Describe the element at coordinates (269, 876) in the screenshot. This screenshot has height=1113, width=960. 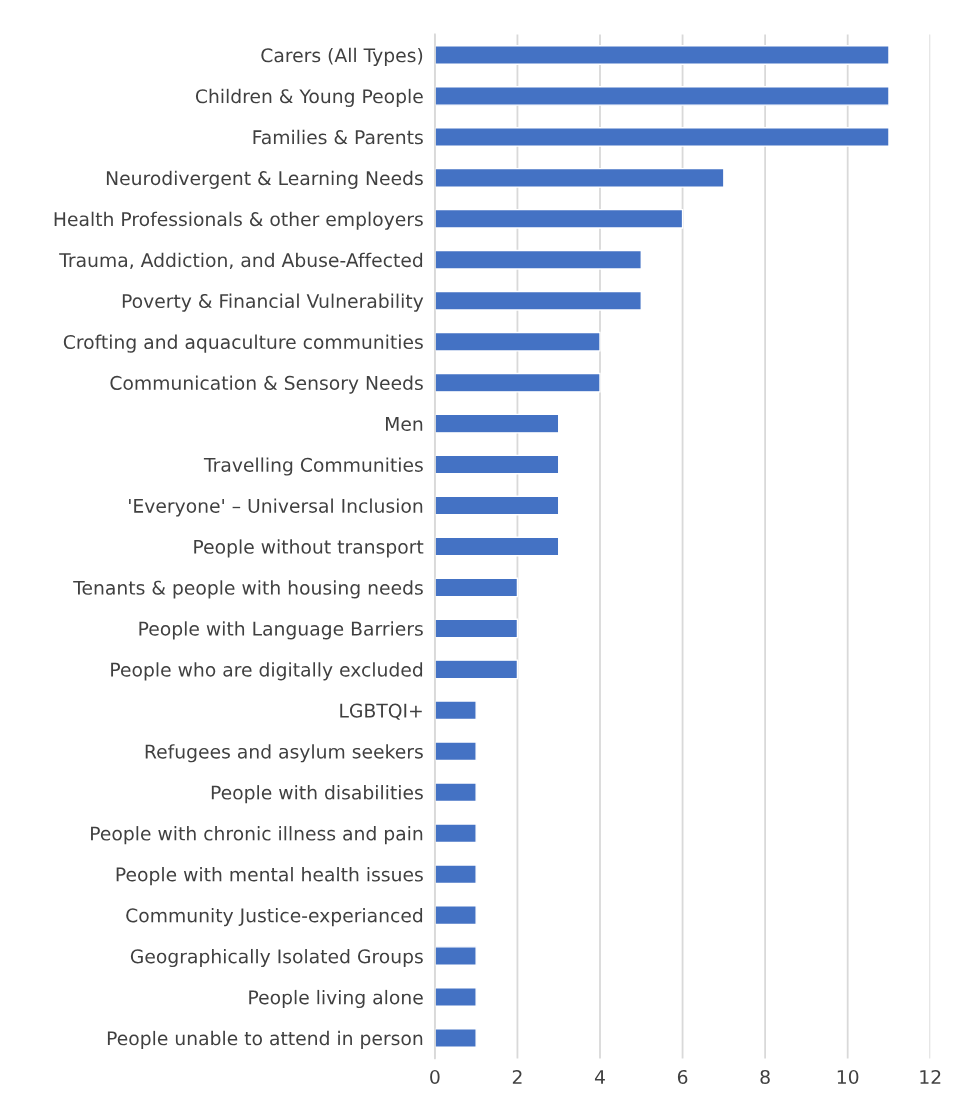
I see `y-tick-label: People with mental health issues` at that location.